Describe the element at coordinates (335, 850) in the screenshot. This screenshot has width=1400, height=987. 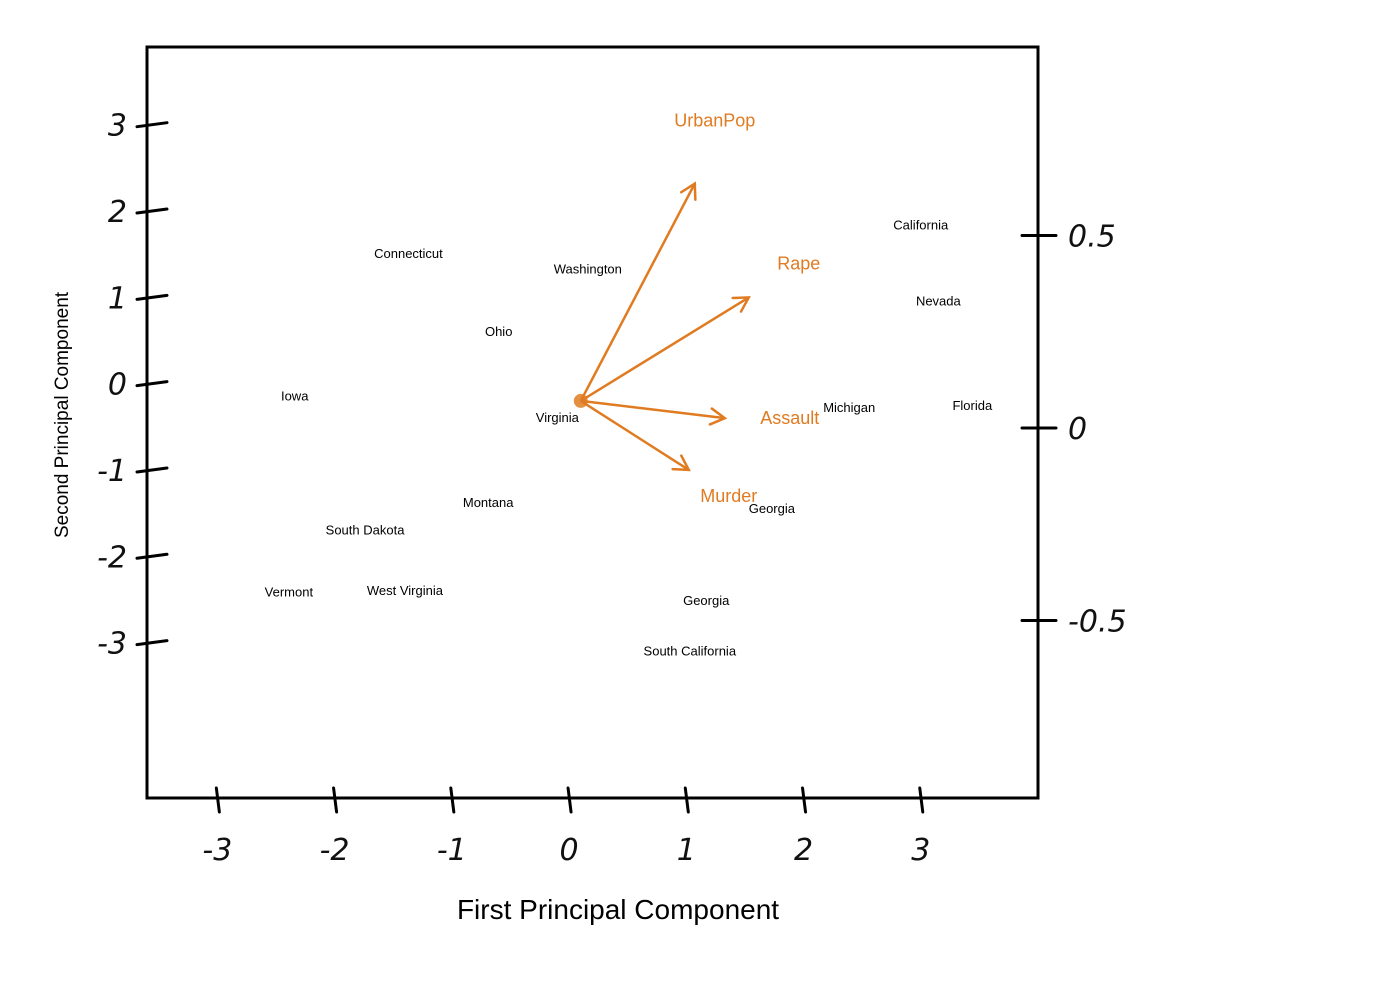
I see `x-tick-label: -2` at that location.